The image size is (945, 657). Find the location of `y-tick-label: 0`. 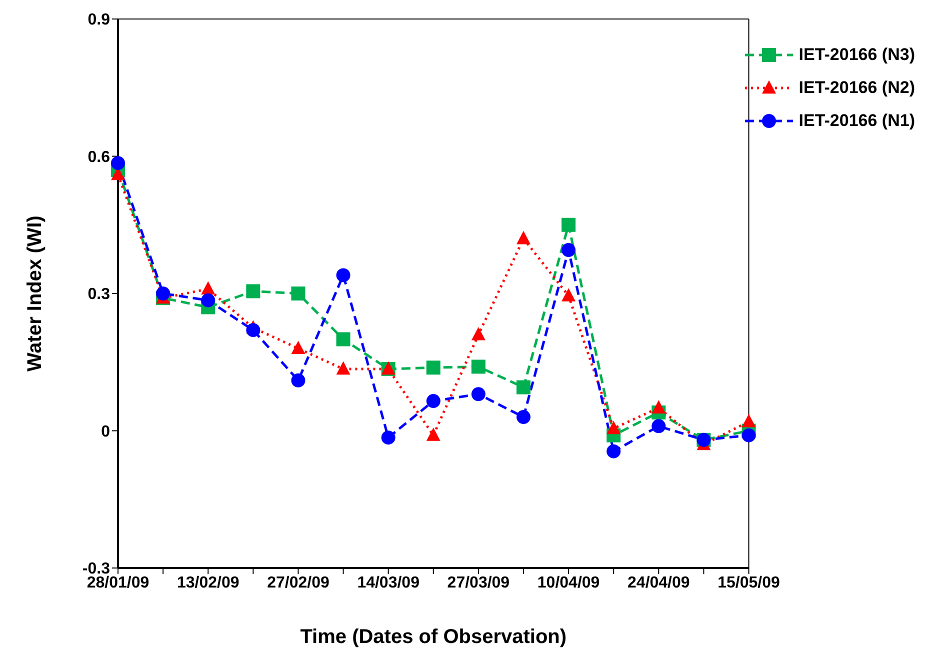

y-tick-label: 0 is located at coordinates (105, 431).